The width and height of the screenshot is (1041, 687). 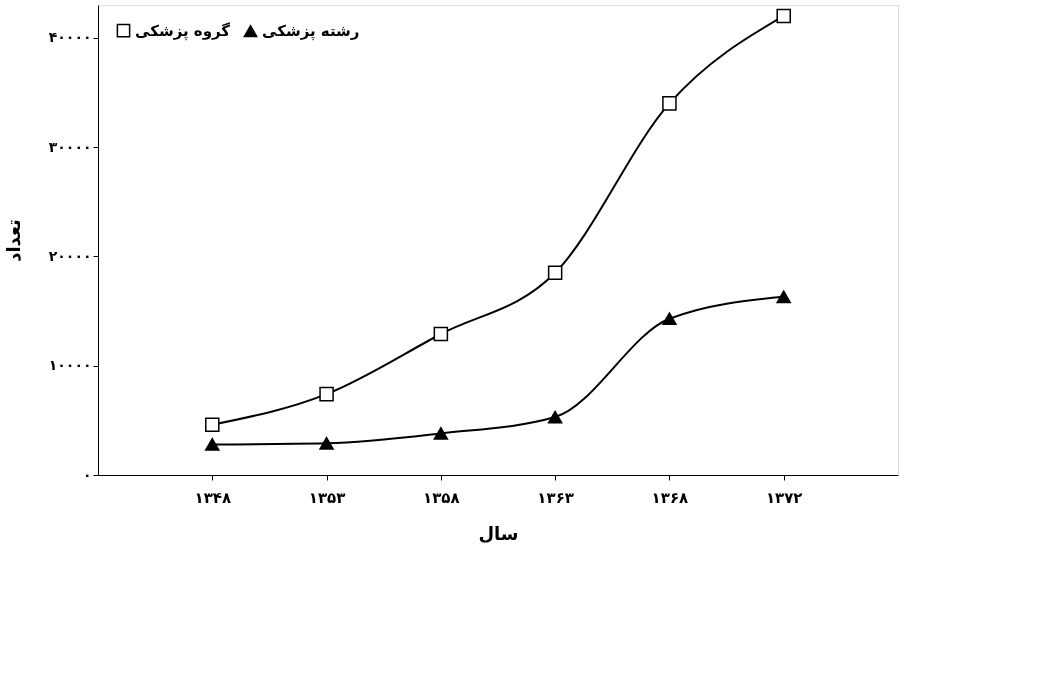 I want to click on x-tick-label: ۱۳۵۳, so click(x=327, y=497).